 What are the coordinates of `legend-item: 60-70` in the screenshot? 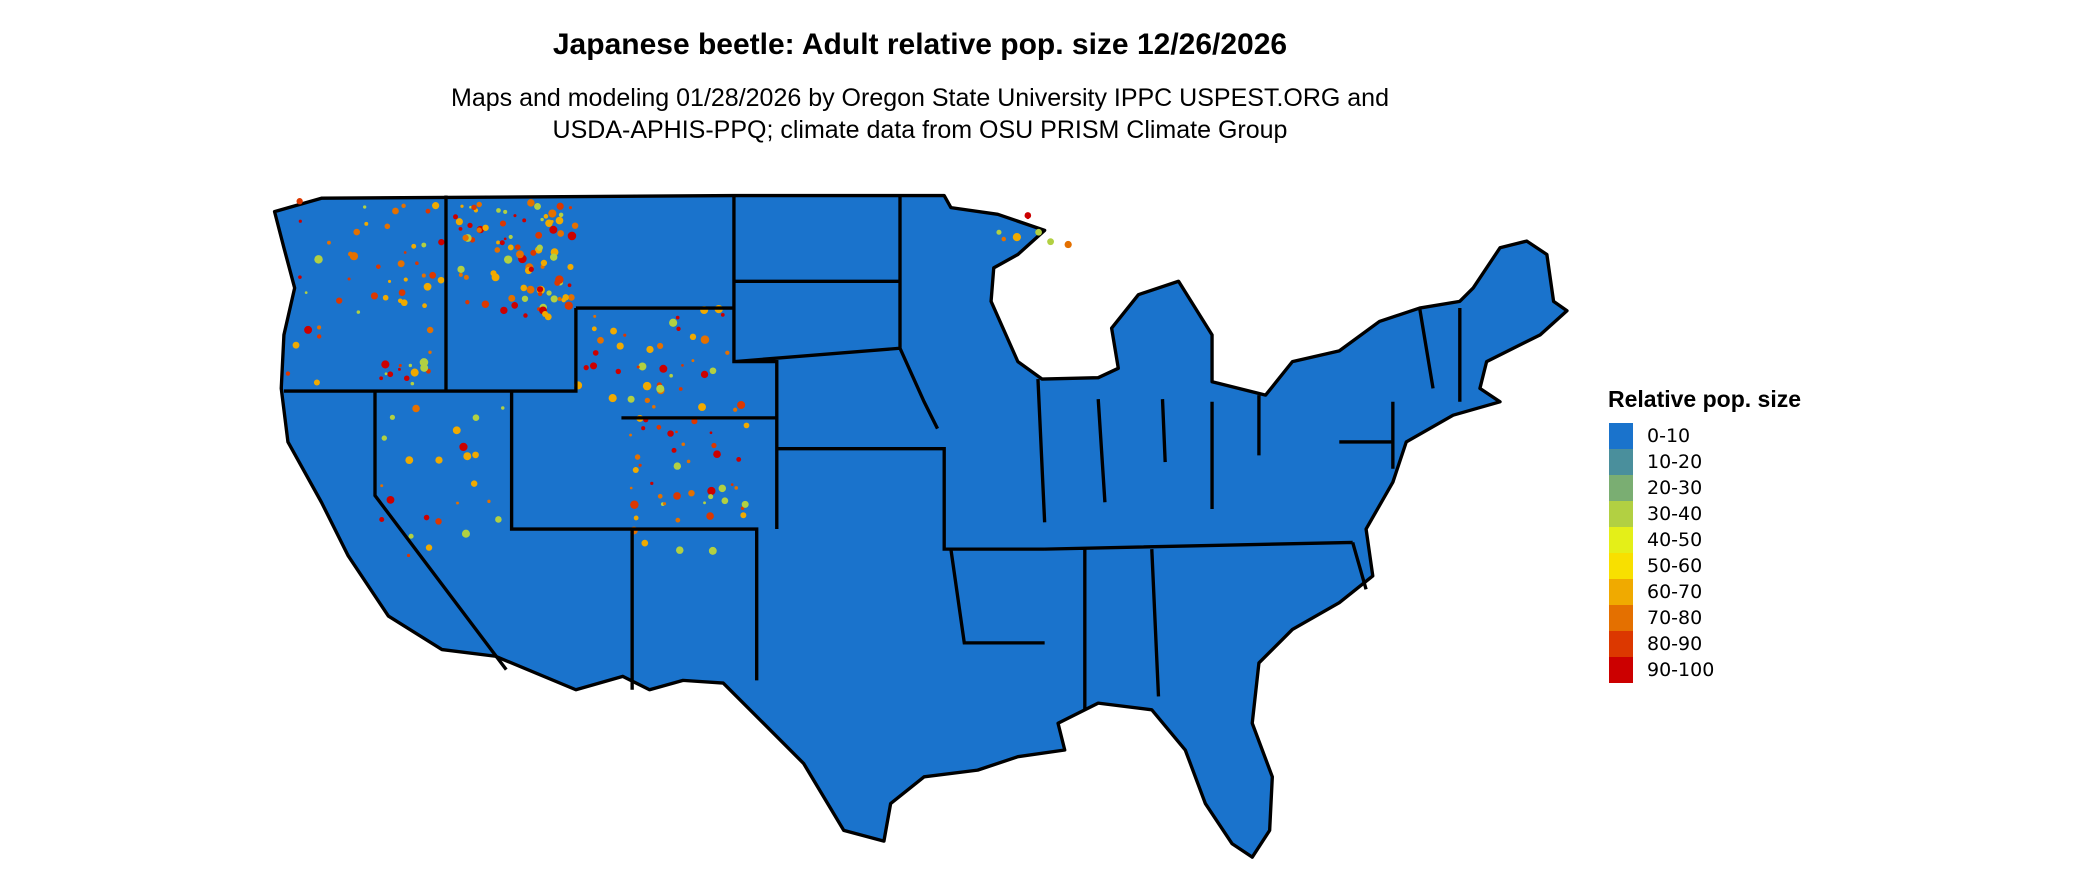 It's located at (1705, 592).